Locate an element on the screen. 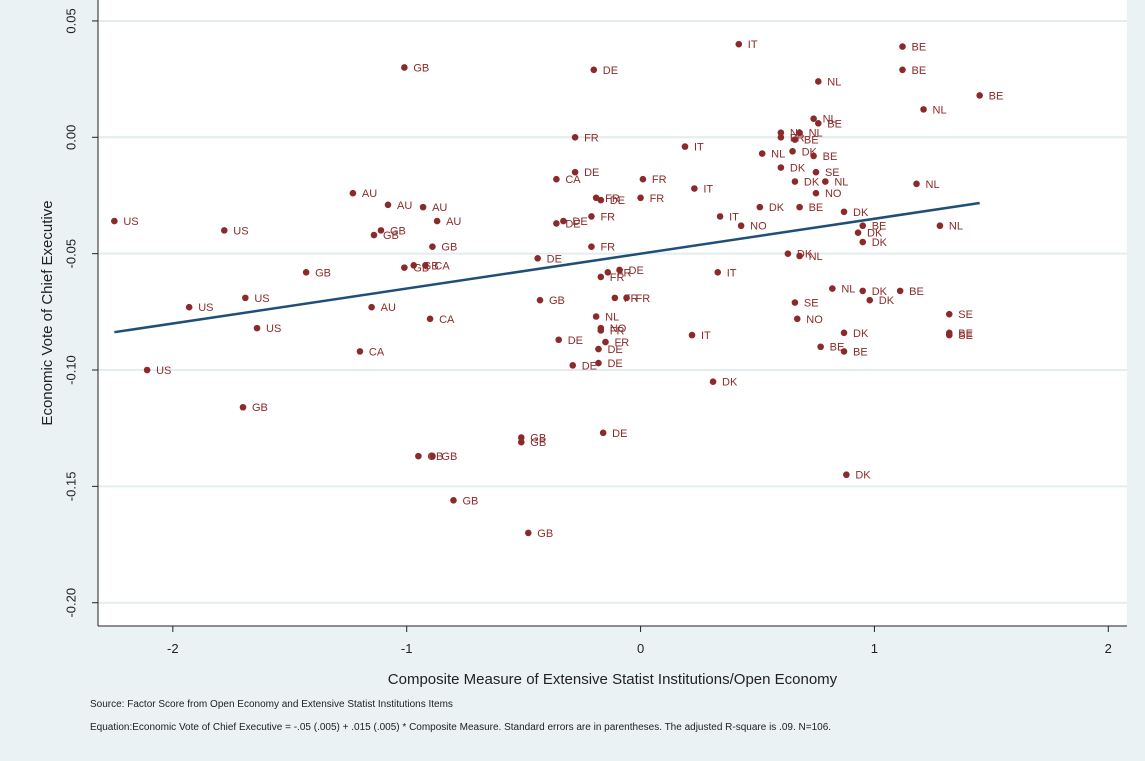  y-tick-label: -0.05 is located at coordinates (70, 254).